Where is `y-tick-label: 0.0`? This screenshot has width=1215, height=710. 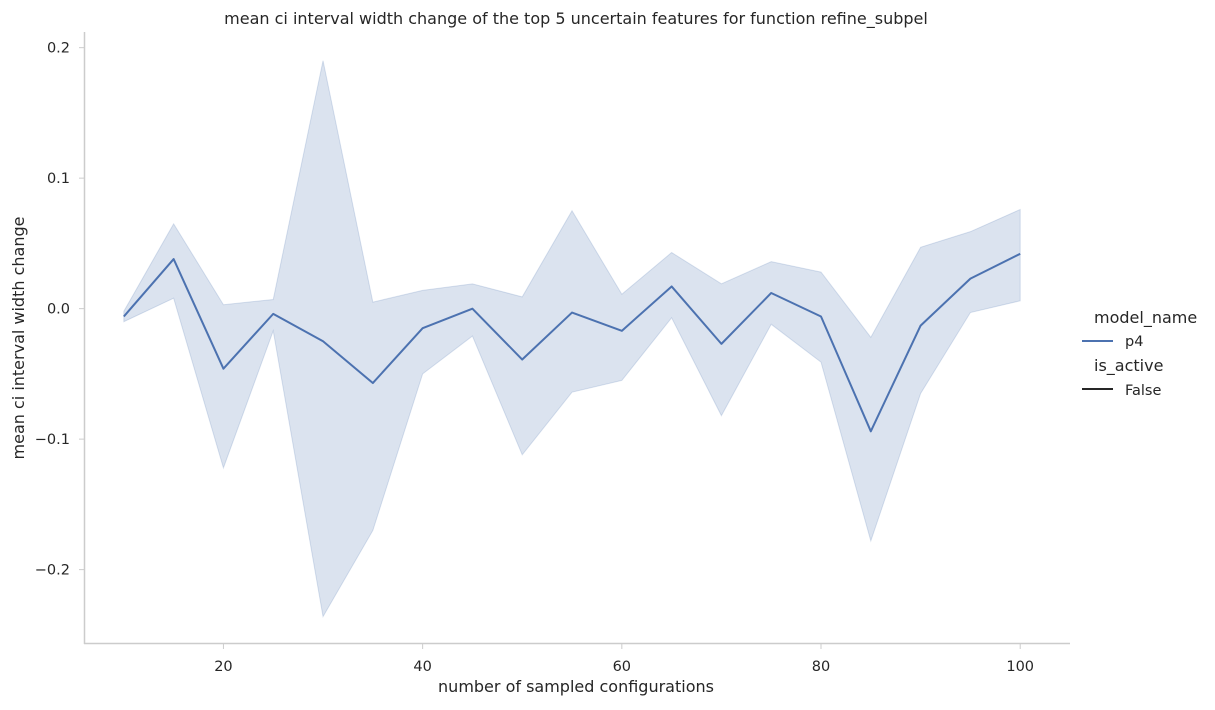 y-tick-label: 0.0 is located at coordinates (58, 310).